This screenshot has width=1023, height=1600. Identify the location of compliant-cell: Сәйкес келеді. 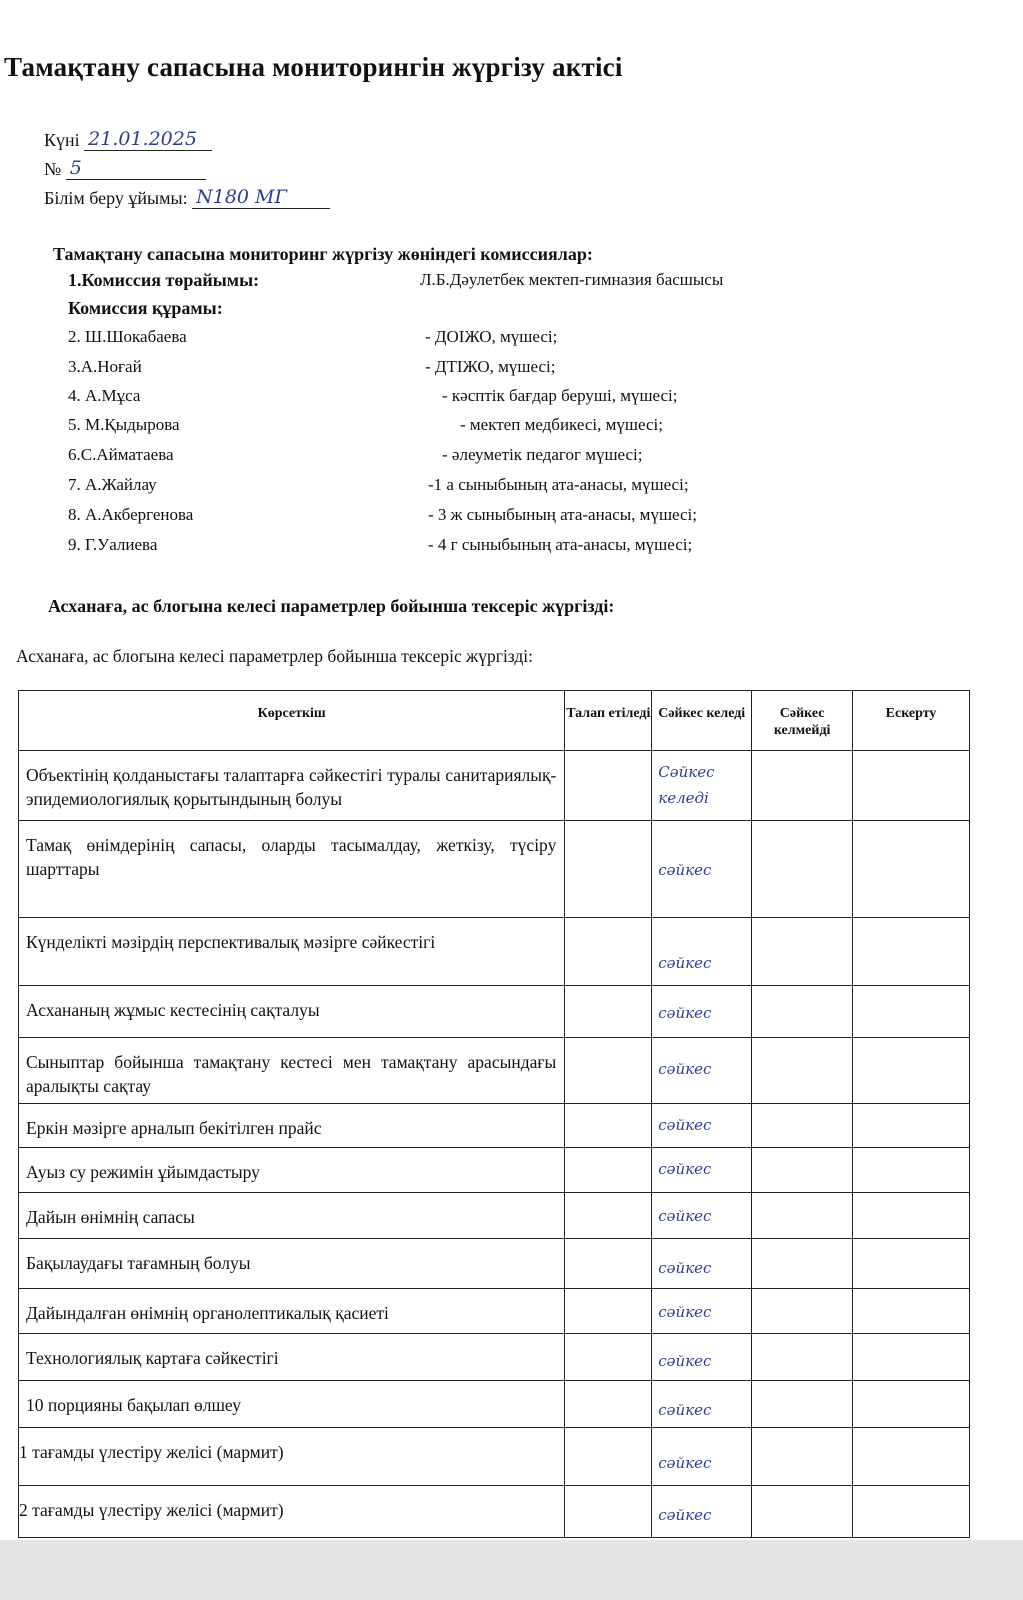
(702, 785).